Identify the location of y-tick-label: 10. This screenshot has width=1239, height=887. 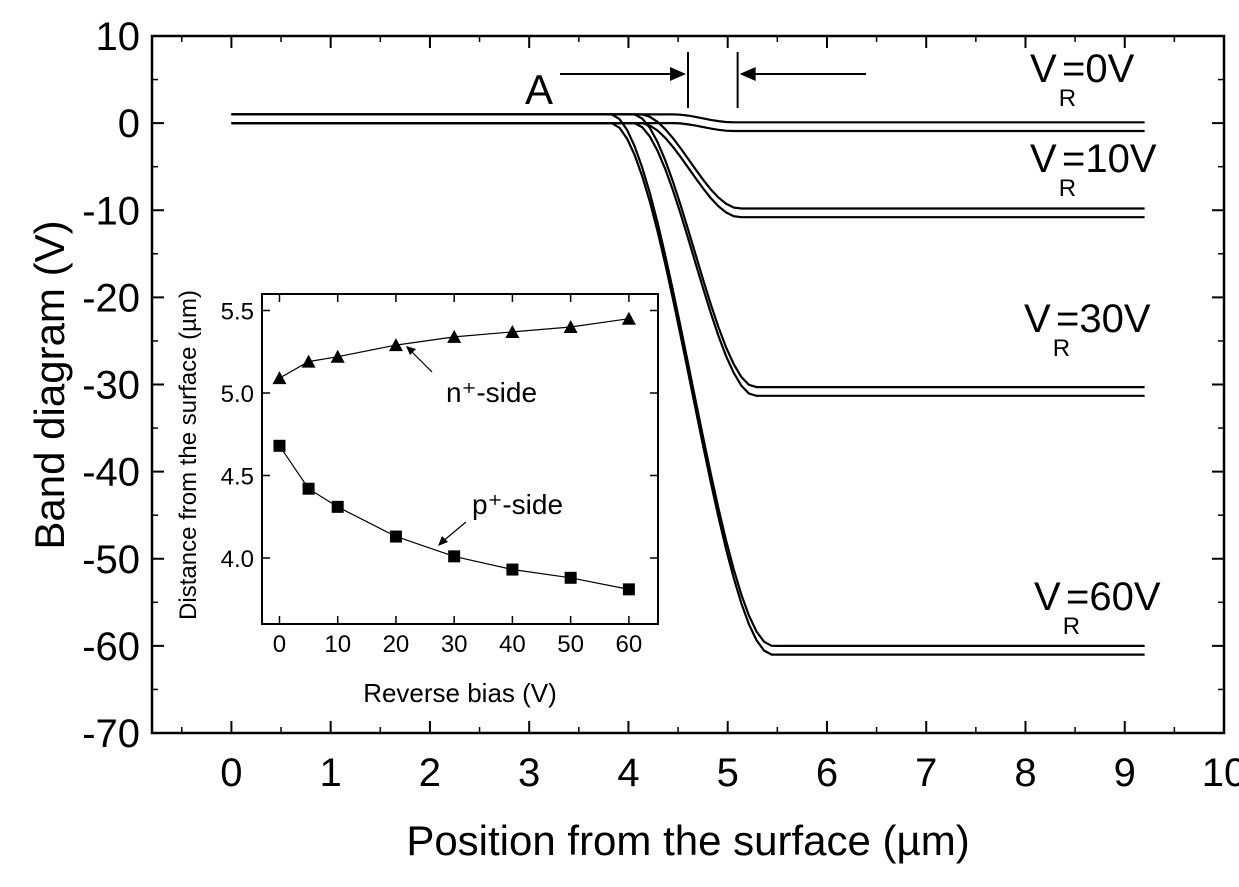
(118, 37).